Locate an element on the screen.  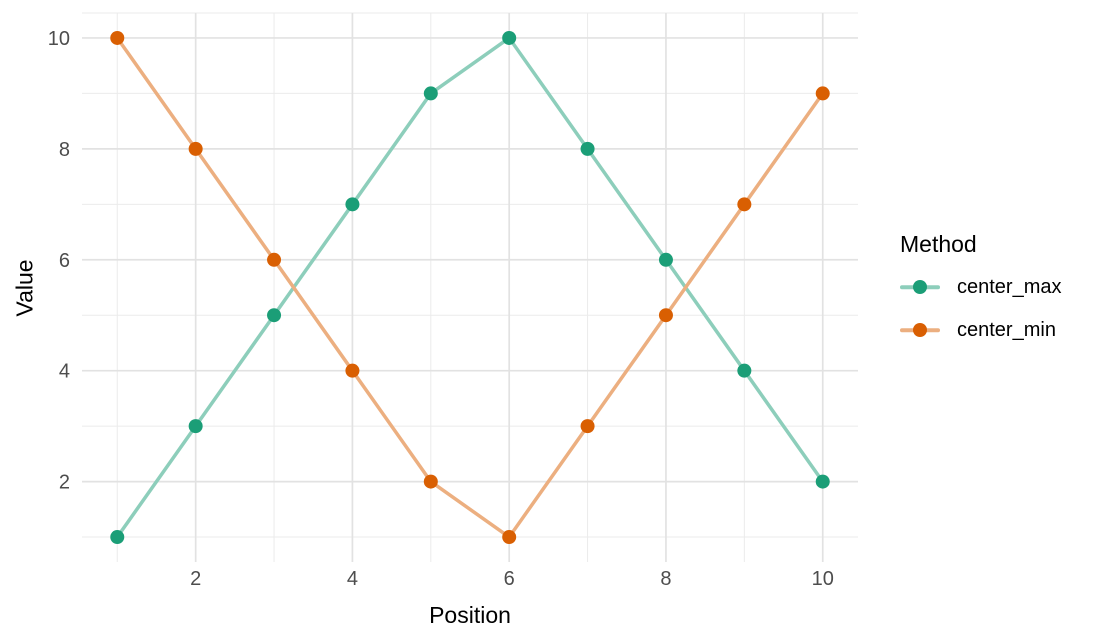
point-center_max-x9 is located at coordinates (744, 370).